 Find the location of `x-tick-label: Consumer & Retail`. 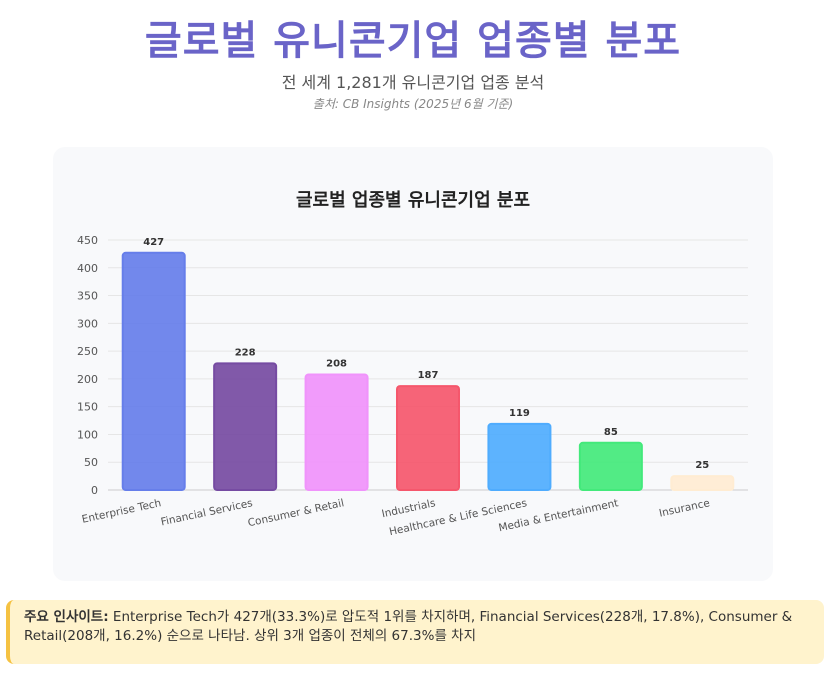

x-tick-label: Consumer & Retail is located at coordinates (296, 513).